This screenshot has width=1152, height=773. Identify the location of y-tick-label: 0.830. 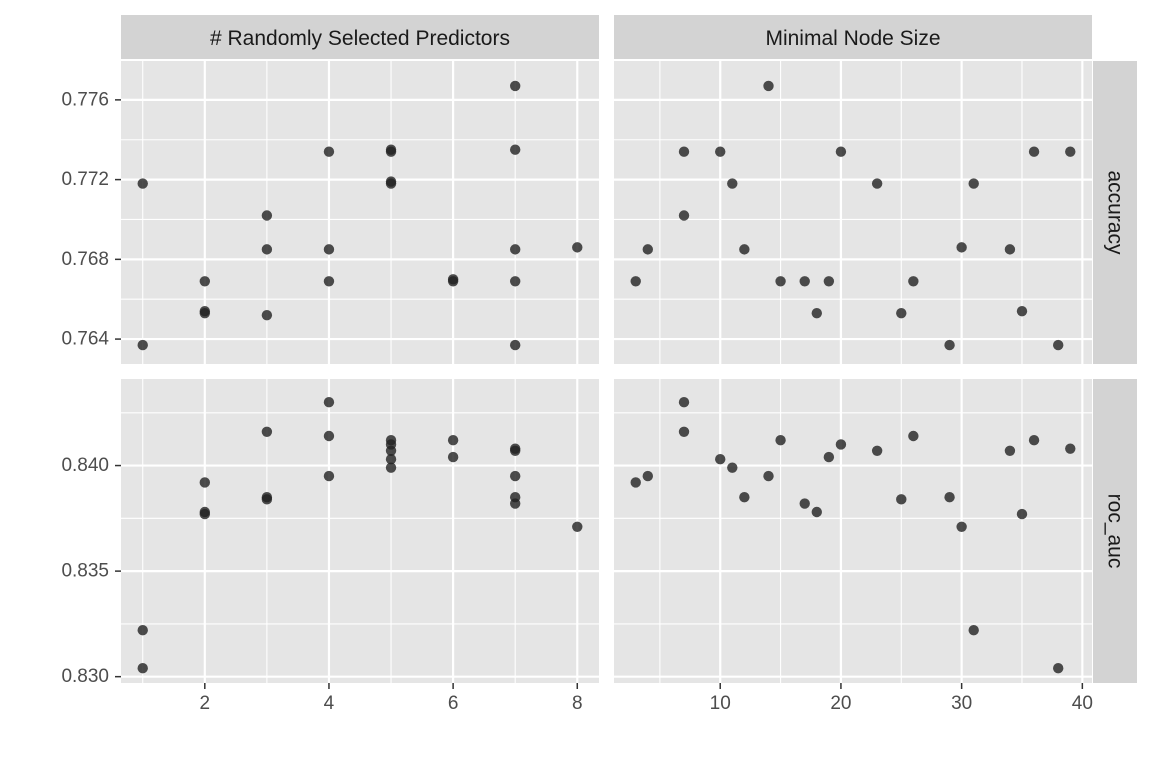
(85, 676).